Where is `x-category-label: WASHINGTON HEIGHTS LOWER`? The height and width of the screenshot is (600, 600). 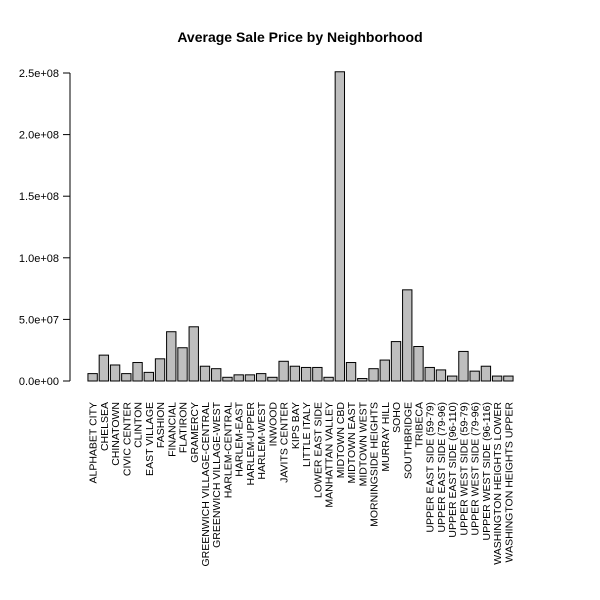
x-category-label: WASHINGTON HEIGHTS LOWER is located at coordinates (498, 483).